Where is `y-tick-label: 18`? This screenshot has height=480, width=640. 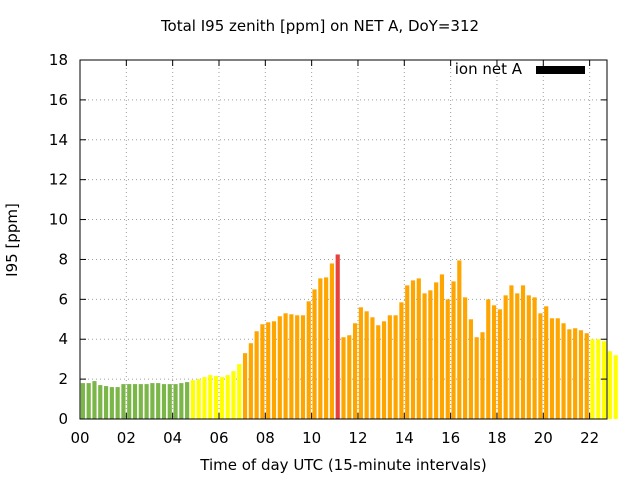
y-tick-label: 18 is located at coordinates (58, 60).